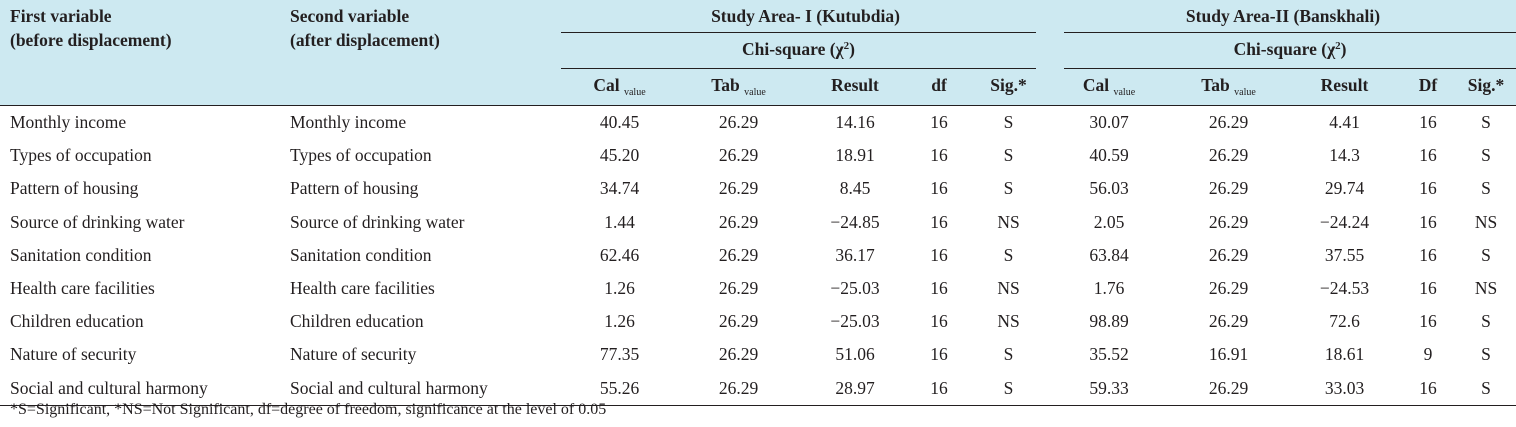 This screenshot has height=427, width=1516. Describe the element at coordinates (420, 53) in the screenshot. I see `header-second-variable: Second variable (after displacement)` at that location.